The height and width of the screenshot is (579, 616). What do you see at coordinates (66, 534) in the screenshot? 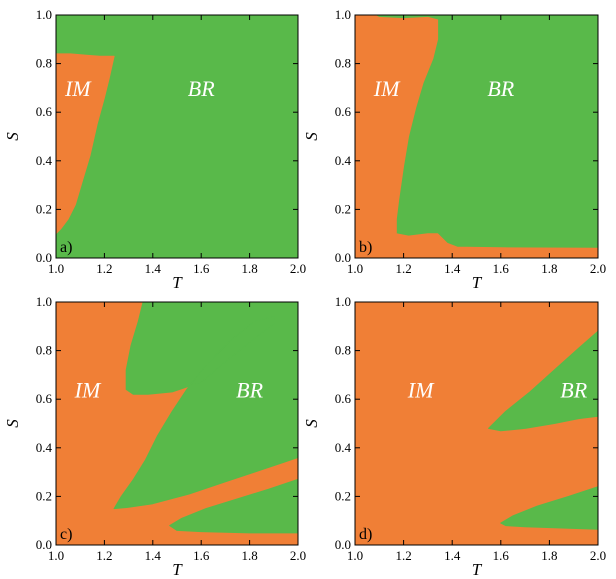
I see `panel-label: c)` at bounding box center [66, 534].